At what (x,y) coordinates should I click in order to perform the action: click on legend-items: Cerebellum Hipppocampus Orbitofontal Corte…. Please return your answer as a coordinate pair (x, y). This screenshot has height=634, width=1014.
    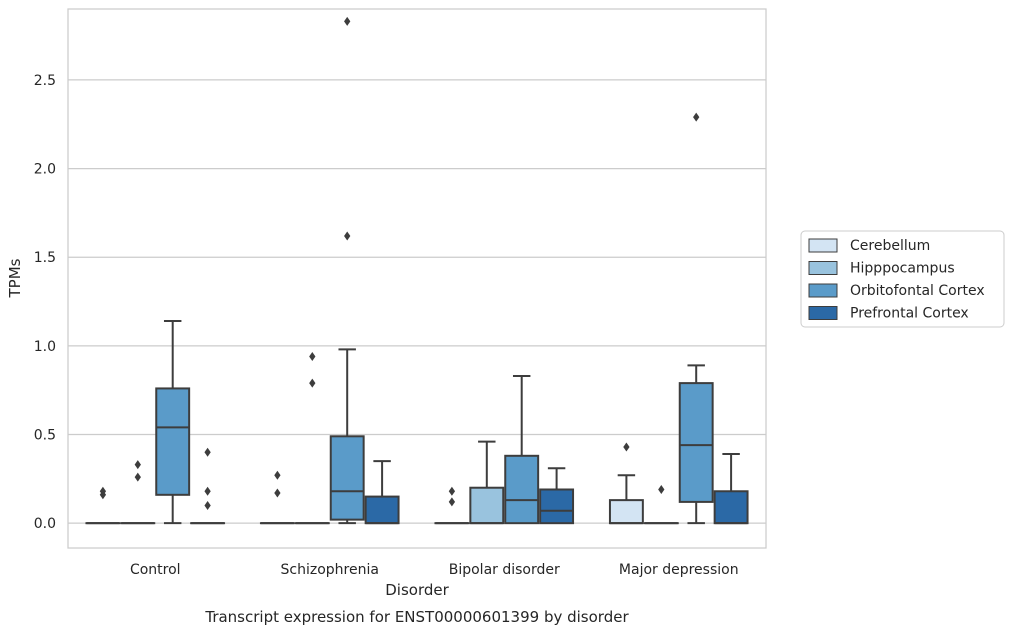
    Looking at the image, I should click on (896, 280).